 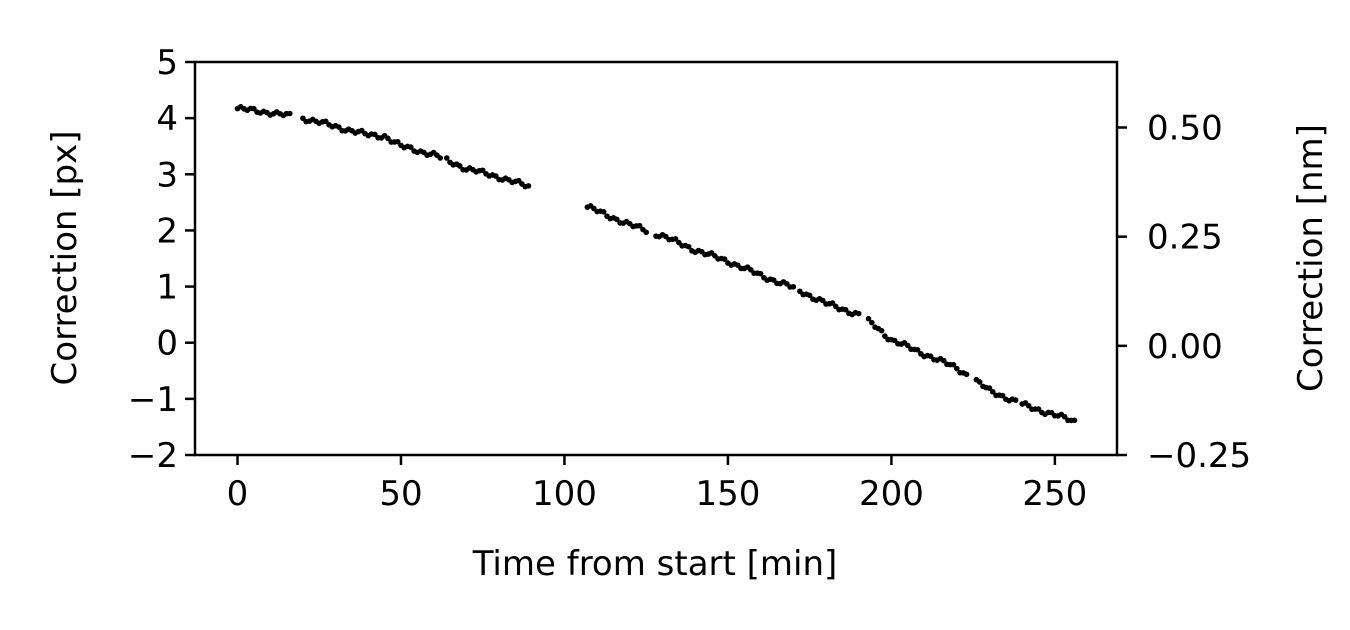 What do you see at coordinates (657, 484) in the screenshot?
I see `x-axis: 0 50 100 150 200 250` at bounding box center [657, 484].